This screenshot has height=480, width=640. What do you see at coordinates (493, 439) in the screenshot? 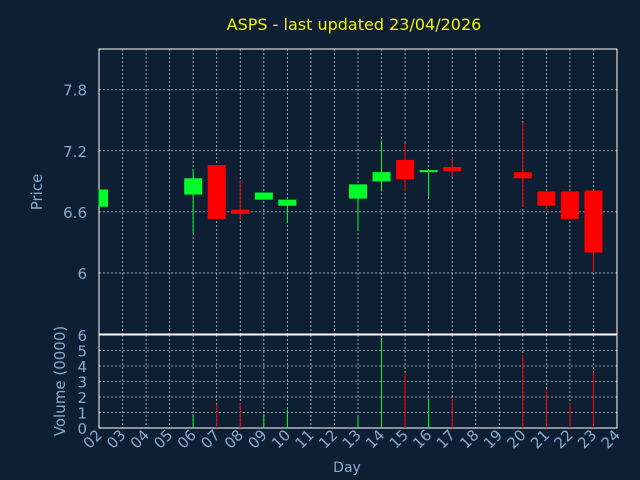
I see `x-tick-label: 19` at bounding box center [493, 439].